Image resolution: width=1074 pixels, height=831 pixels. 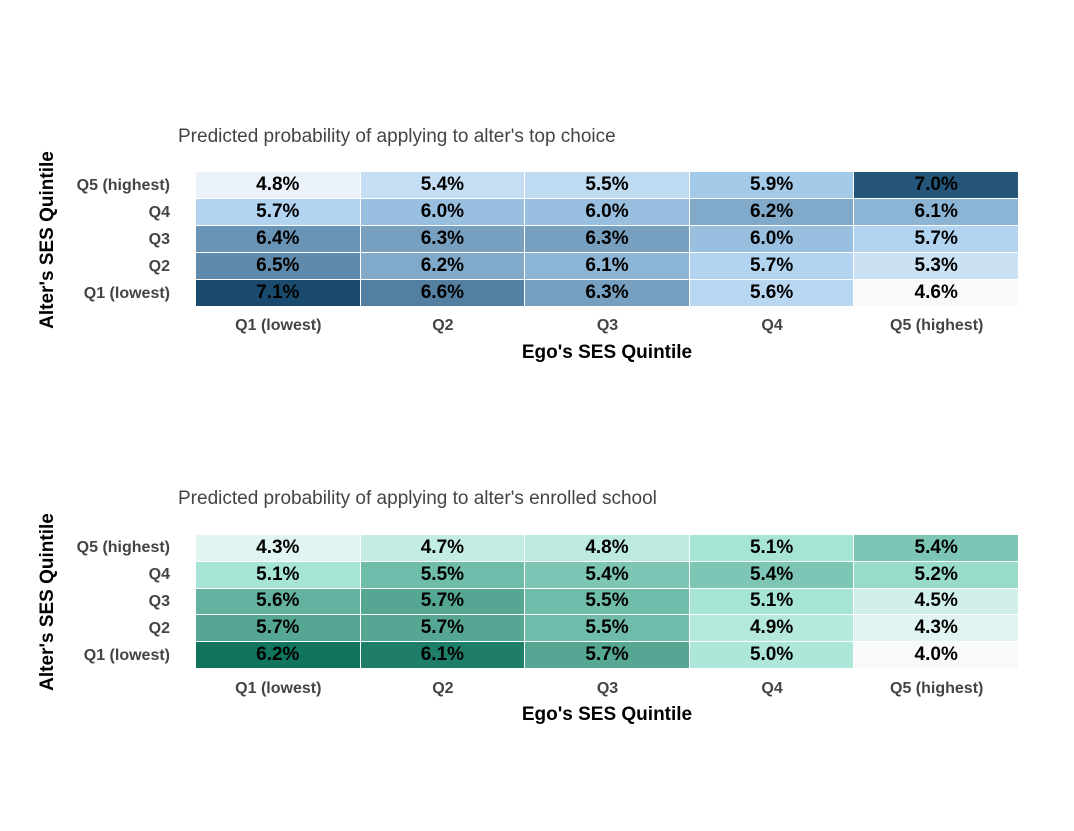 I want to click on heatmap-cell: 6.5%, so click(x=278, y=266).